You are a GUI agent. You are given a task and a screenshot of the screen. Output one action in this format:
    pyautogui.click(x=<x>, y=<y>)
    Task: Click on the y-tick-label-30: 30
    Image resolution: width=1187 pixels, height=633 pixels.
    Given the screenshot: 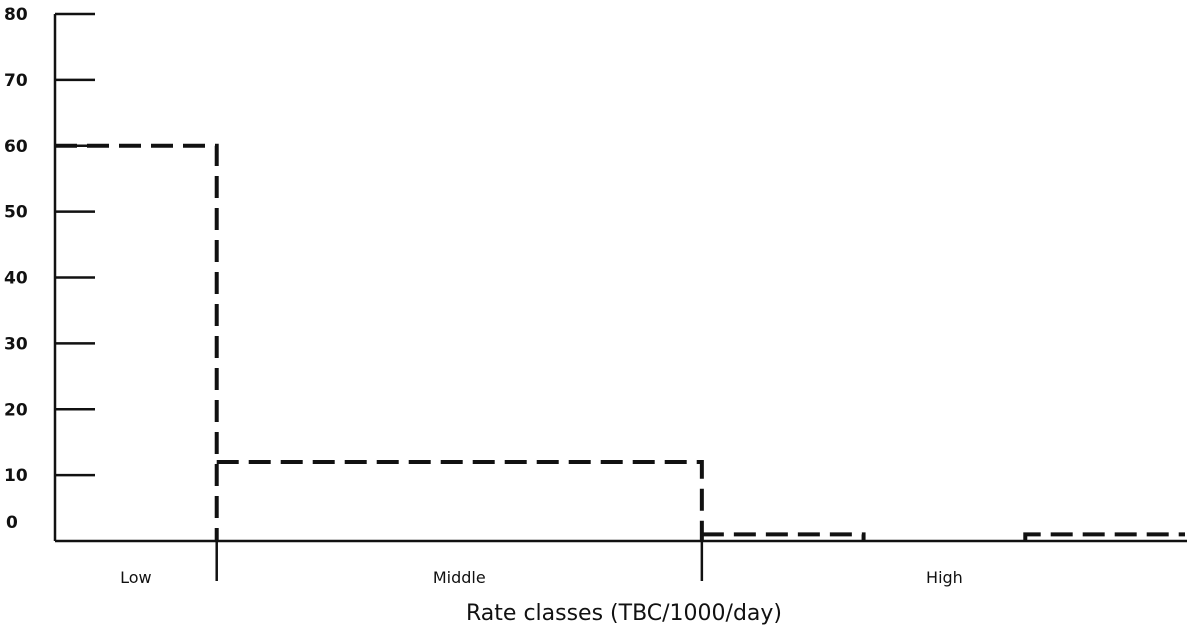 What is the action you would take?
    pyautogui.click(x=16, y=344)
    